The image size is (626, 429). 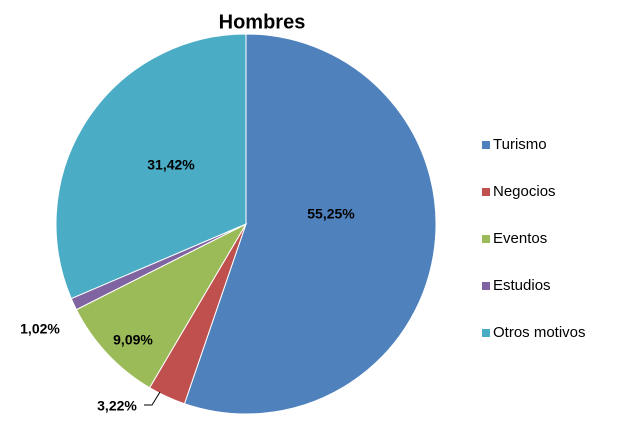 What do you see at coordinates (40, 329) in the screenshot?
I see `data-label: 1,02%` at bounding box center [40, 329].